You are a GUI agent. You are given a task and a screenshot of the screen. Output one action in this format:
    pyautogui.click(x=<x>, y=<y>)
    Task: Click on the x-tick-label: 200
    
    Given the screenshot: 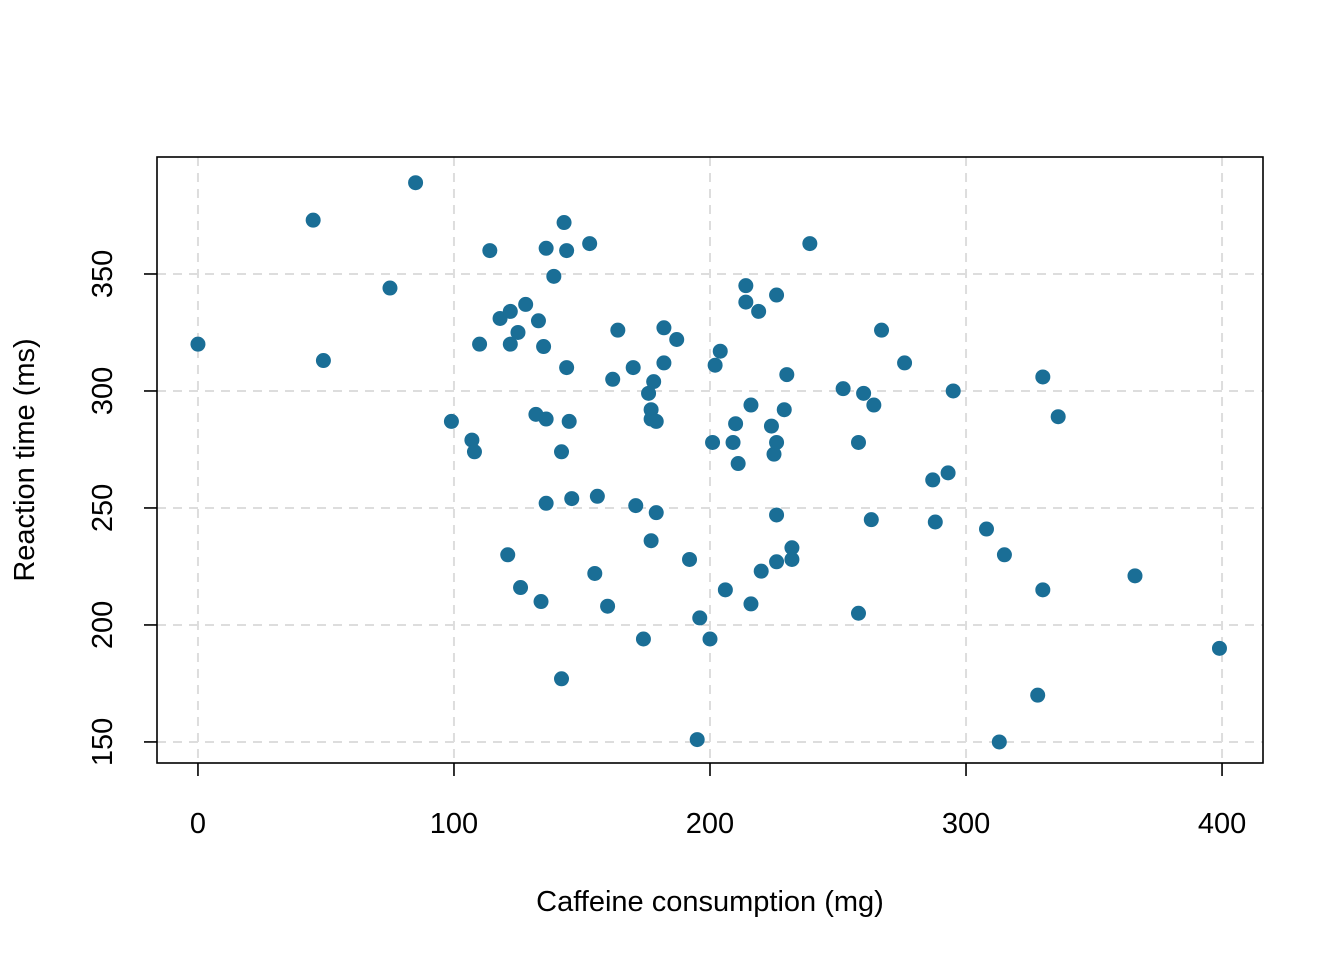 What is the action you would take?
    pyautogui.click(x=710, y=824)
    